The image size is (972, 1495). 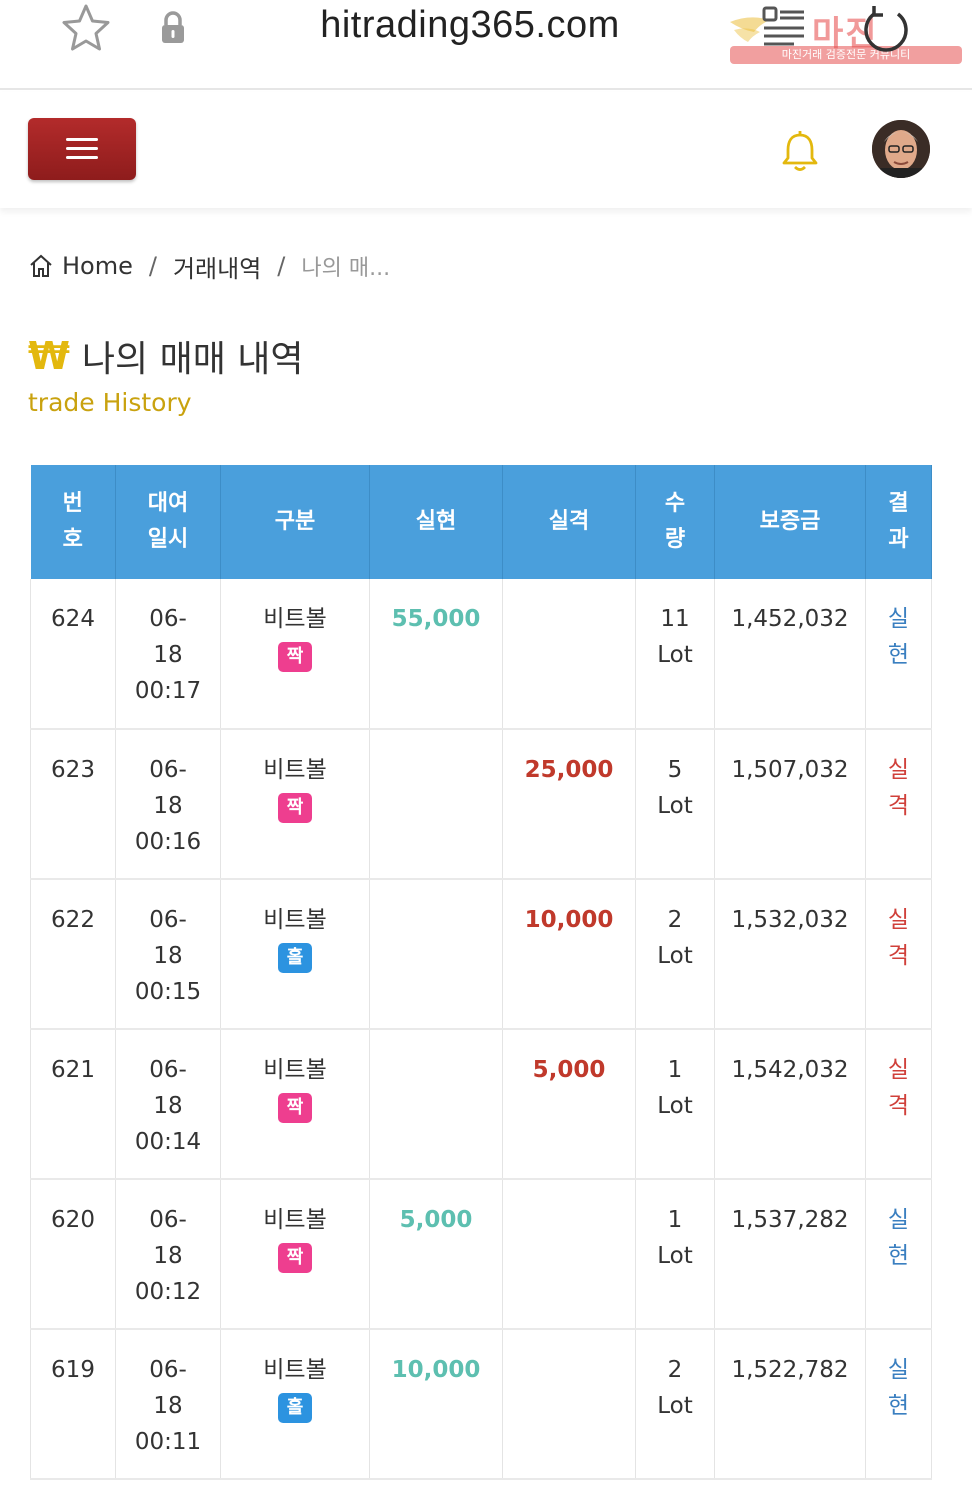 I want to click on cell-date: 06- 18 00:16, so click(x=168, y=804).